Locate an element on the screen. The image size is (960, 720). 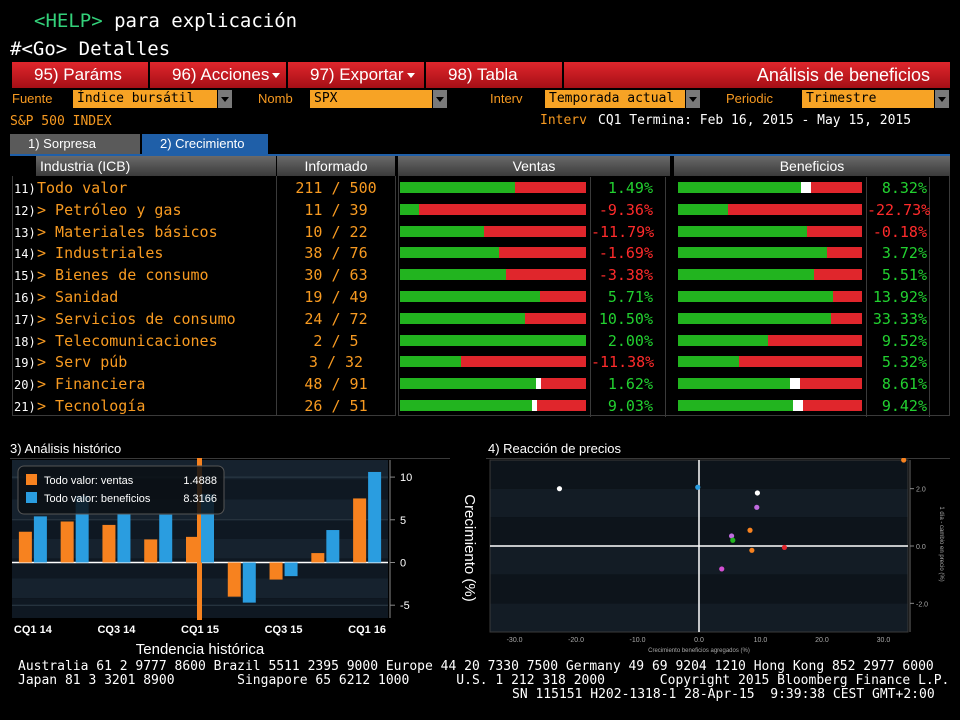
interv-info-label: Interv is located at coordinates (563, 120).